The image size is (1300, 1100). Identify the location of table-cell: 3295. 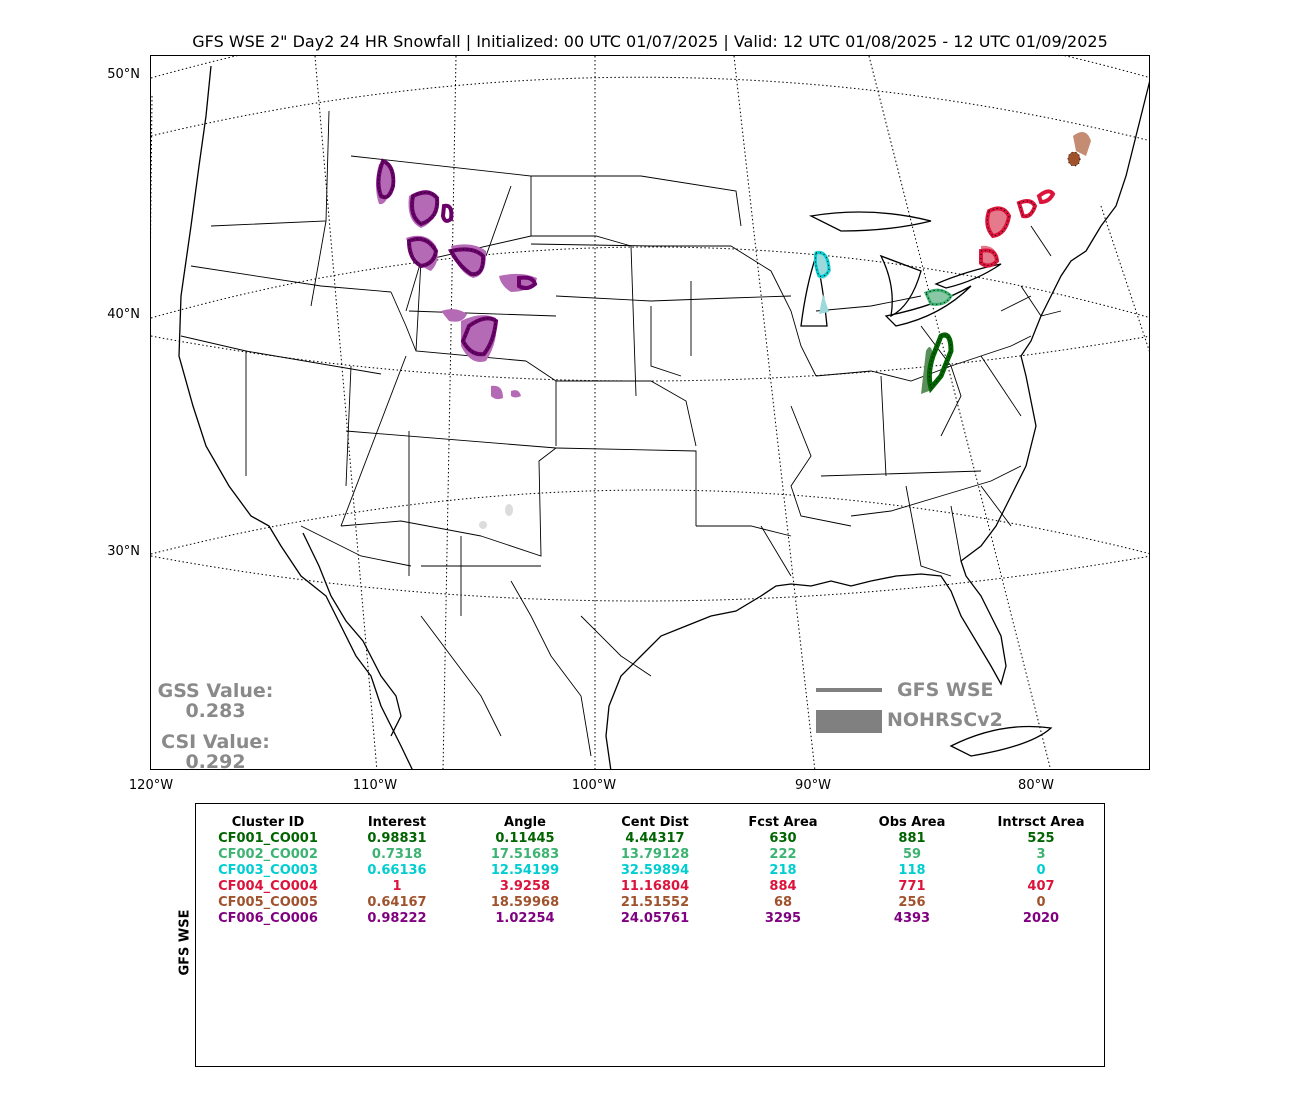
(783, 918).